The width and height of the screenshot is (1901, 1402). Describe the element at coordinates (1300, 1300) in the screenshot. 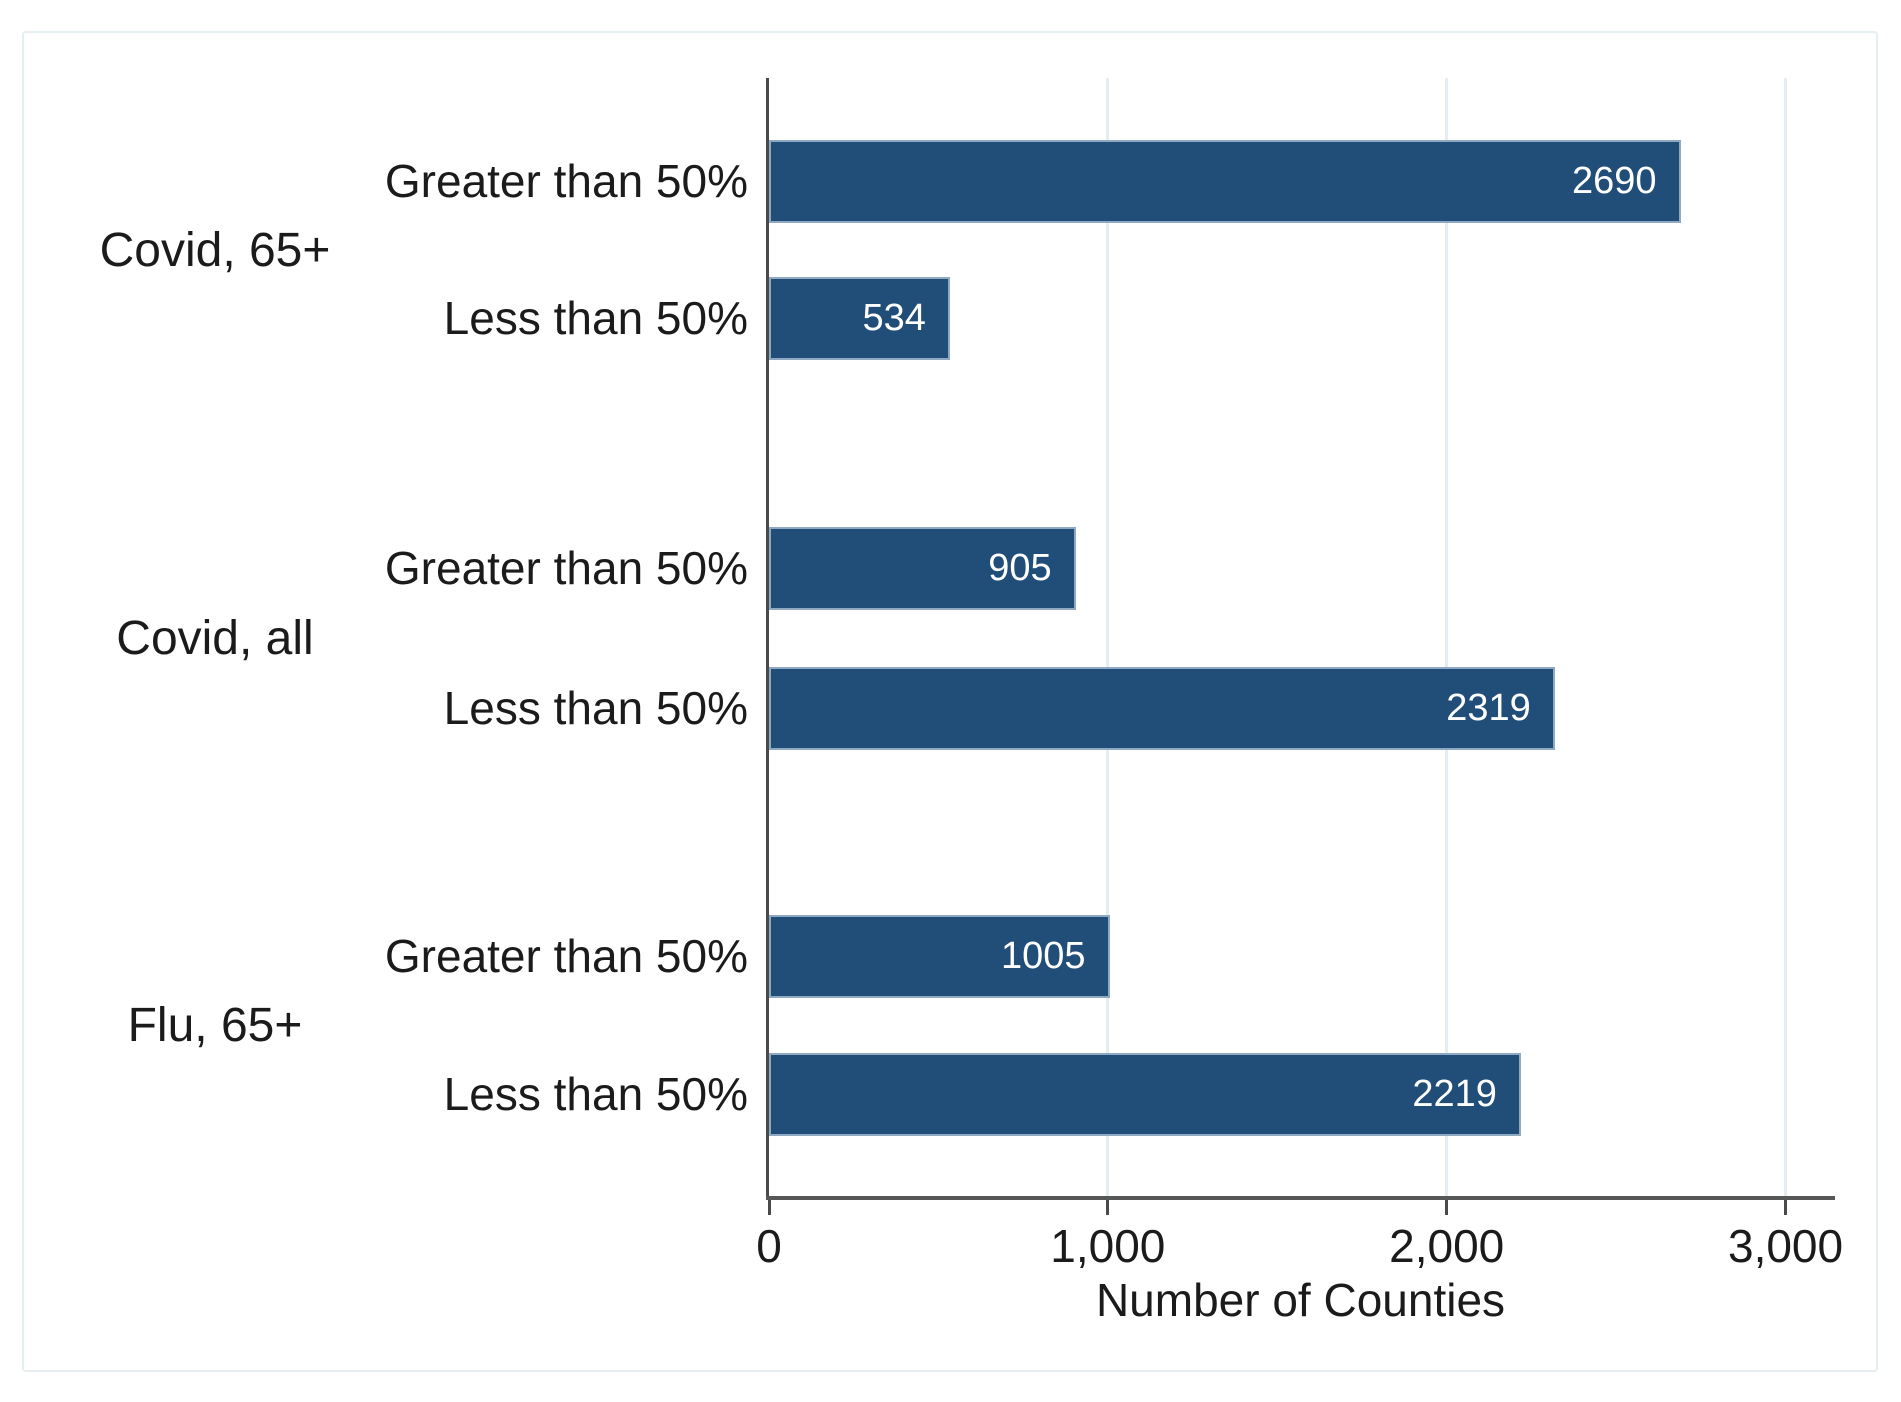

I see `x-axis-title: Number of Counties` at that location.